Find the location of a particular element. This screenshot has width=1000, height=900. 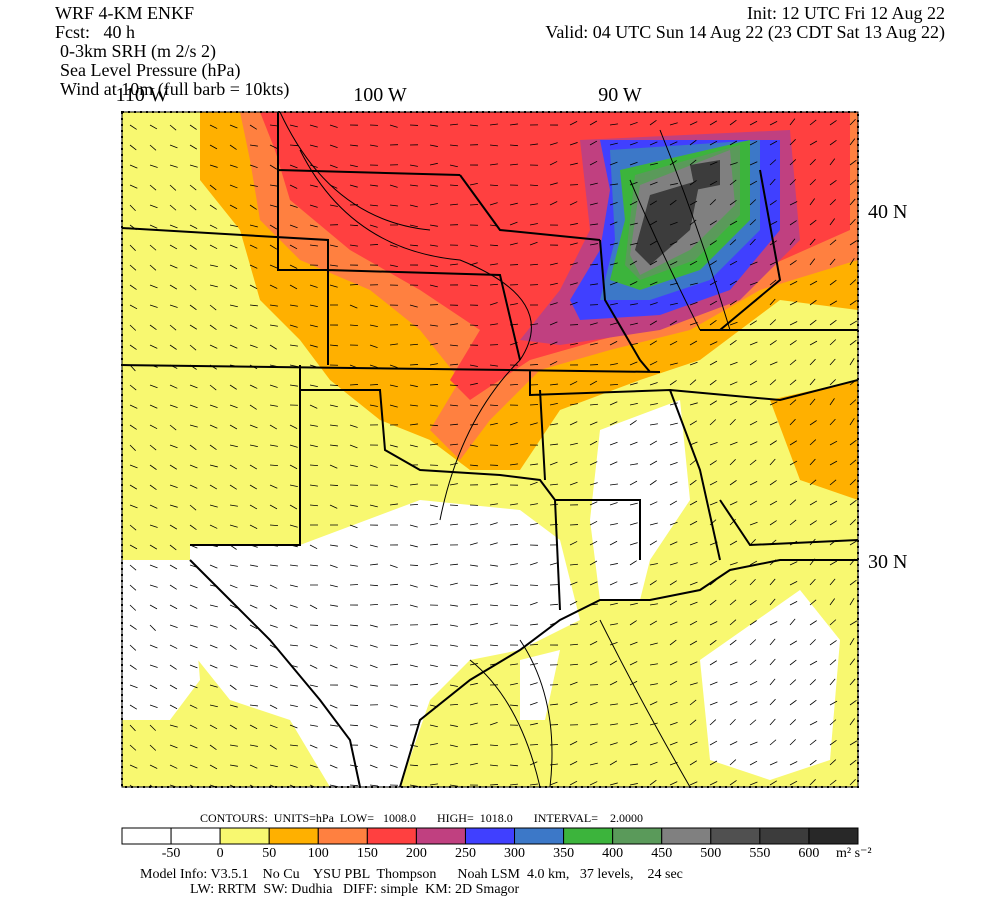

colorbar-box is located at coordinates (588, 836).